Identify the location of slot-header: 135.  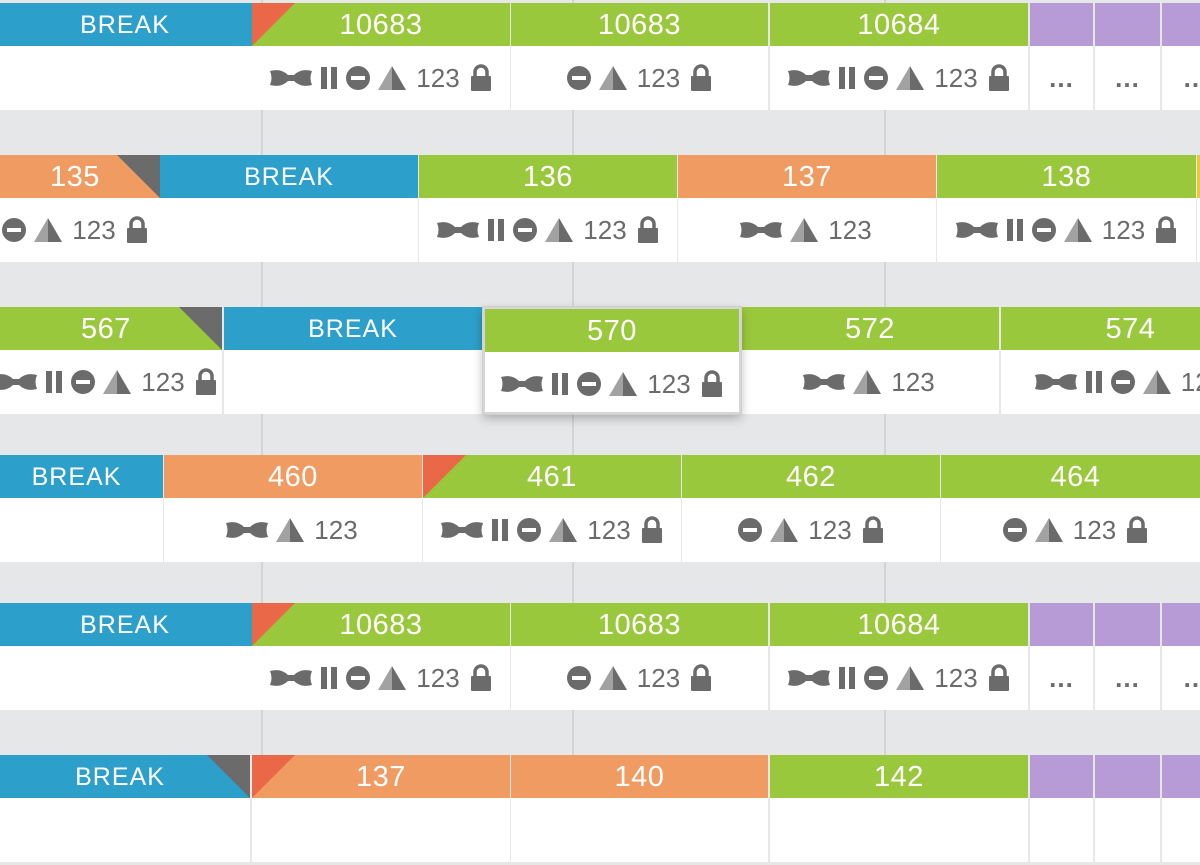
(80, 176).